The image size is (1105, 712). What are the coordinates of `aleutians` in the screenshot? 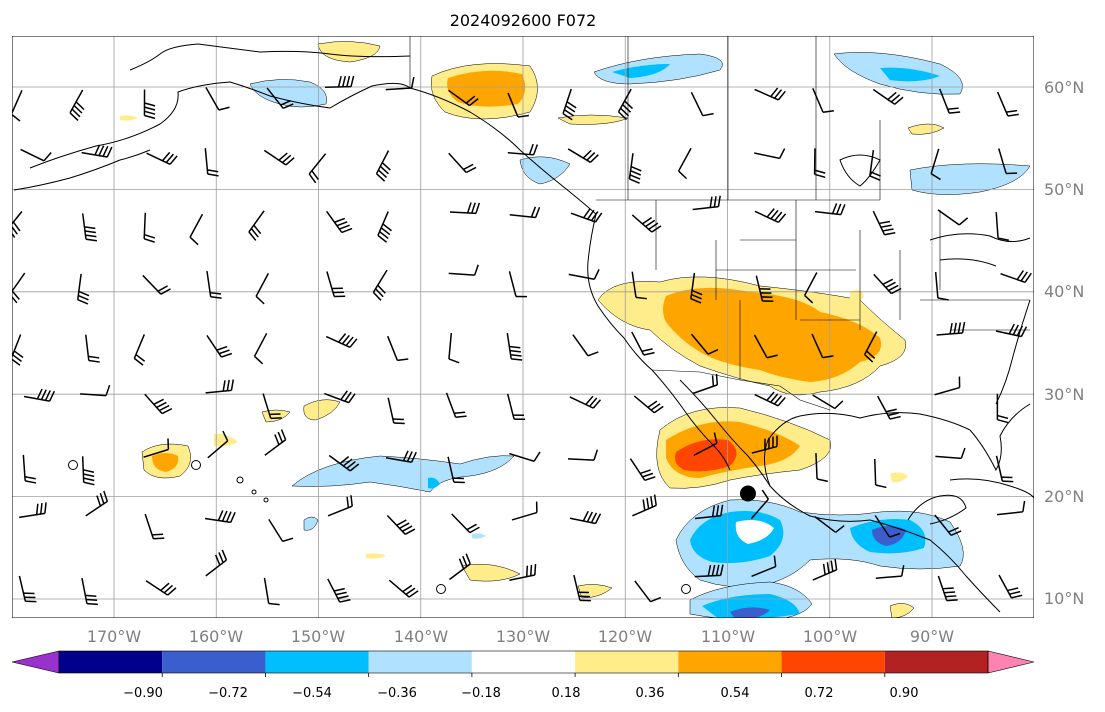 It's located at (82, 170).